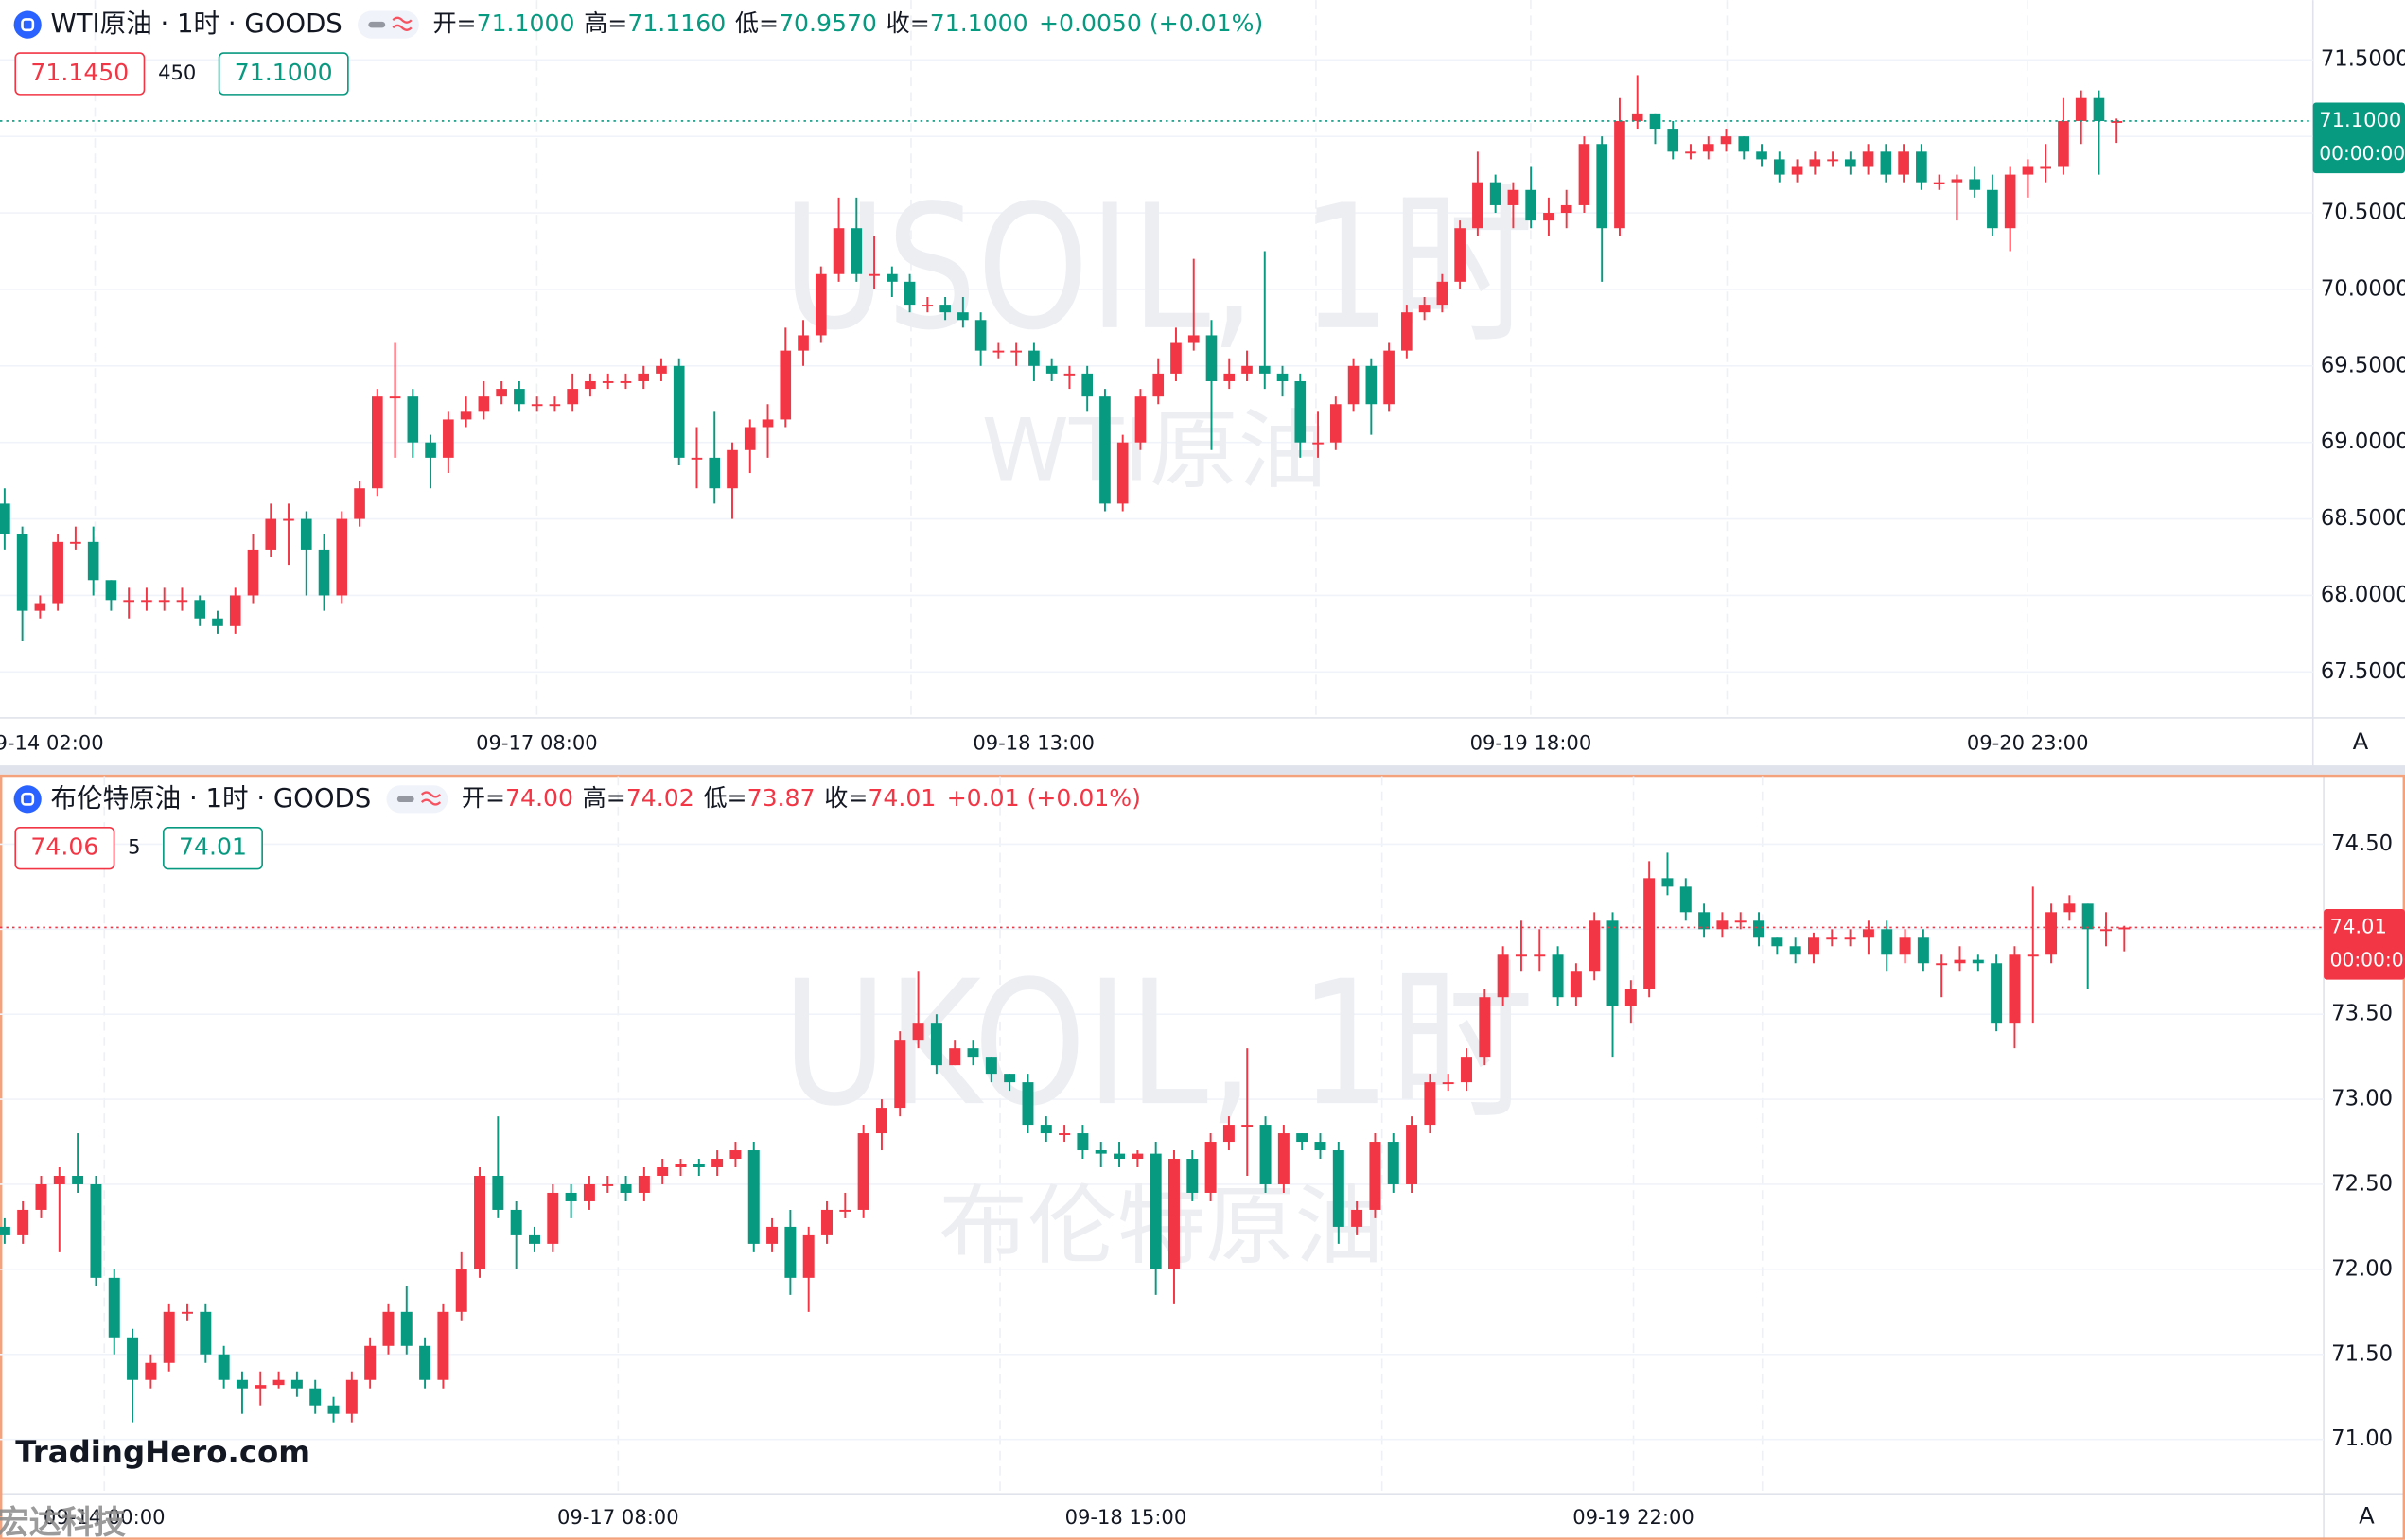 The image size is (2405, 1540). What do you see at coordinates (2362, 1183) in the screenshot?
I see `y-tick-label: 72.50` at bounding box center [2362, 1183].